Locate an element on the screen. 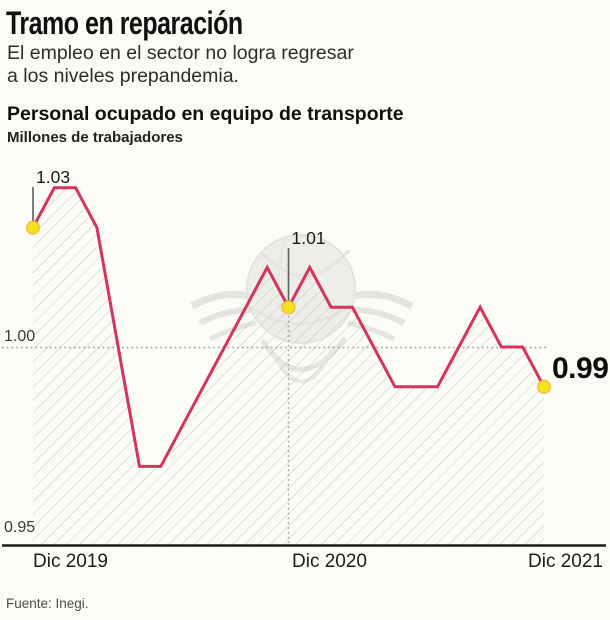 This screenshot has width=610, height=620. chart-units-label: Millones de trabajadores is located at coordinates (95, 137).